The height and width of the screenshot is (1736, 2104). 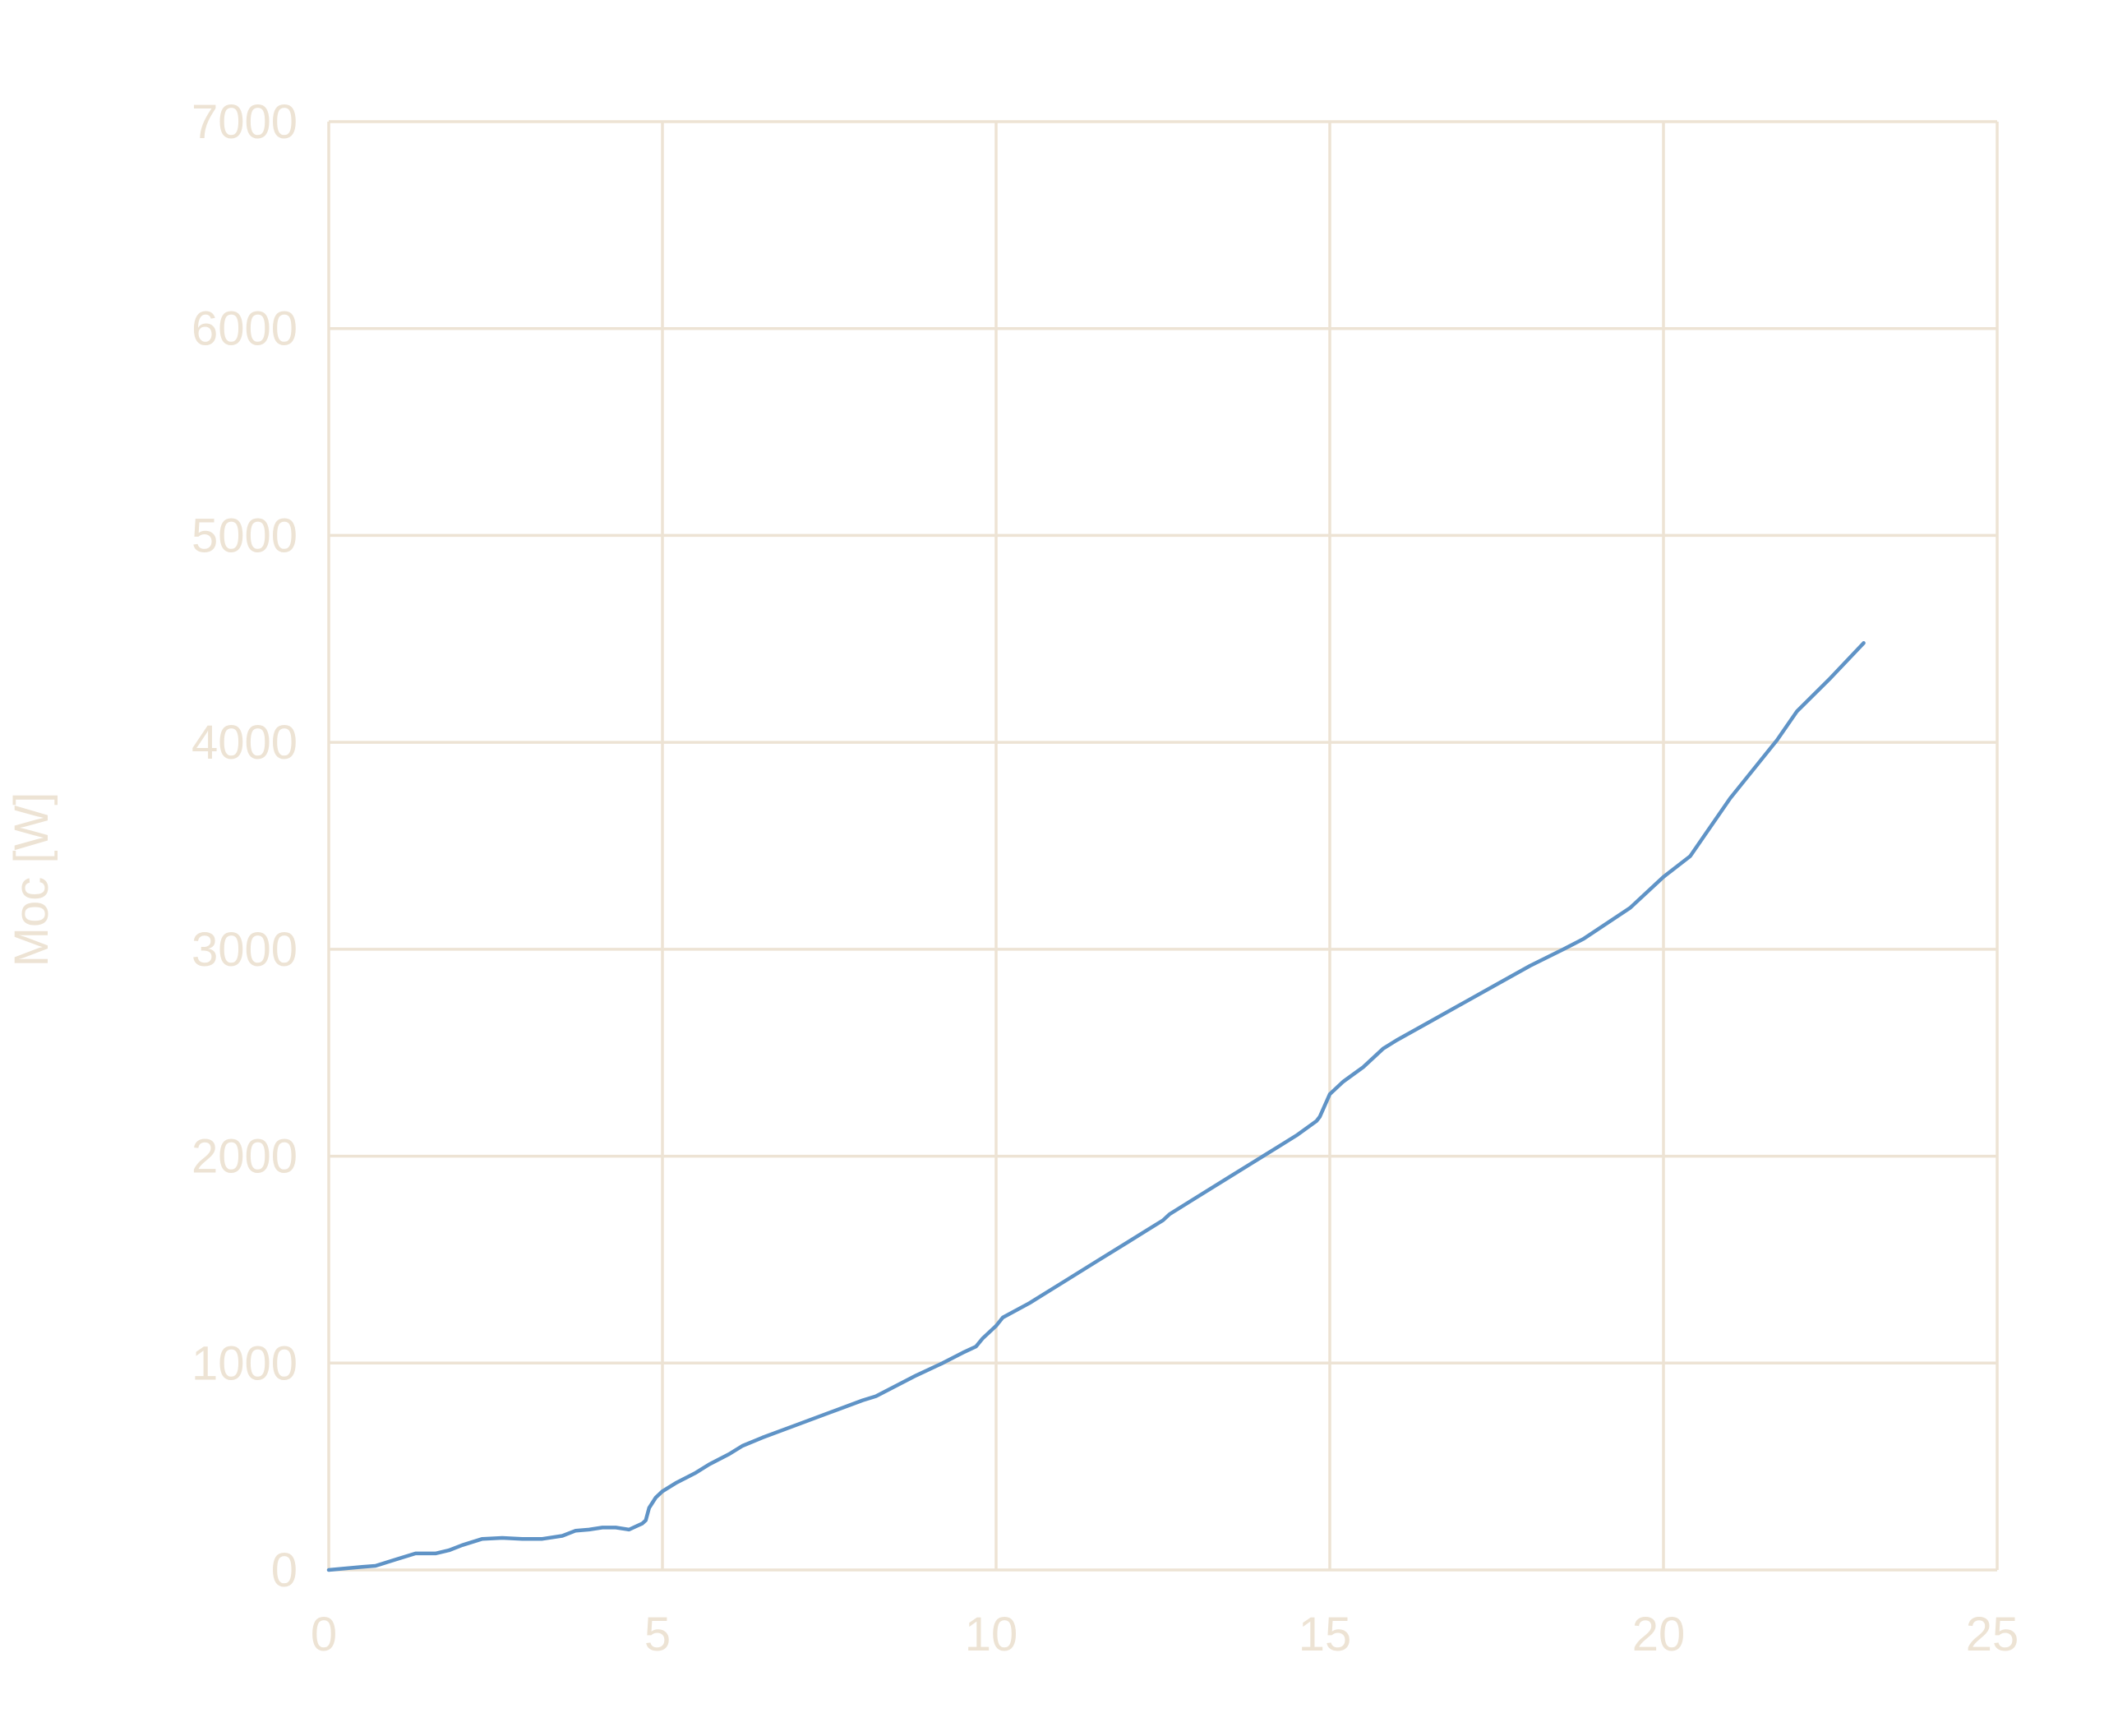 What do you see at coordinates (244, 122) in the screenshot?
I see `y-tick-label: 7000` at bounding box center [244, 122].